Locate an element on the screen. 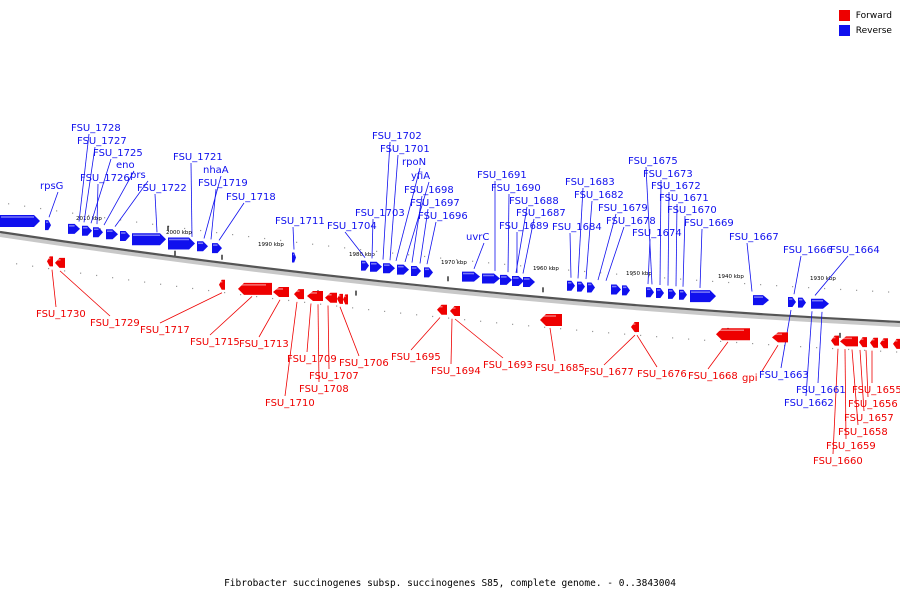  reverse-gene-label: FSU_1662 is located at coordinates (809, 403).